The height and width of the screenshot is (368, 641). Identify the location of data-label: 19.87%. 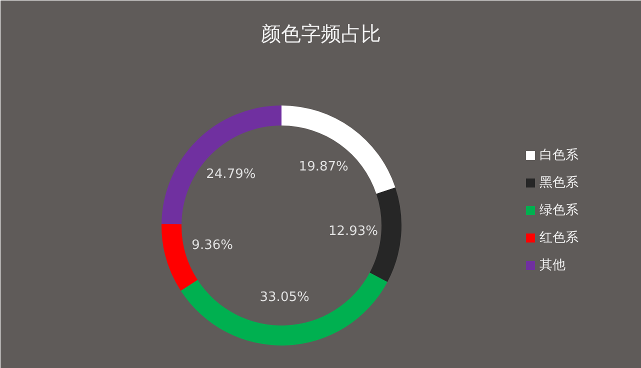
(323, 167).